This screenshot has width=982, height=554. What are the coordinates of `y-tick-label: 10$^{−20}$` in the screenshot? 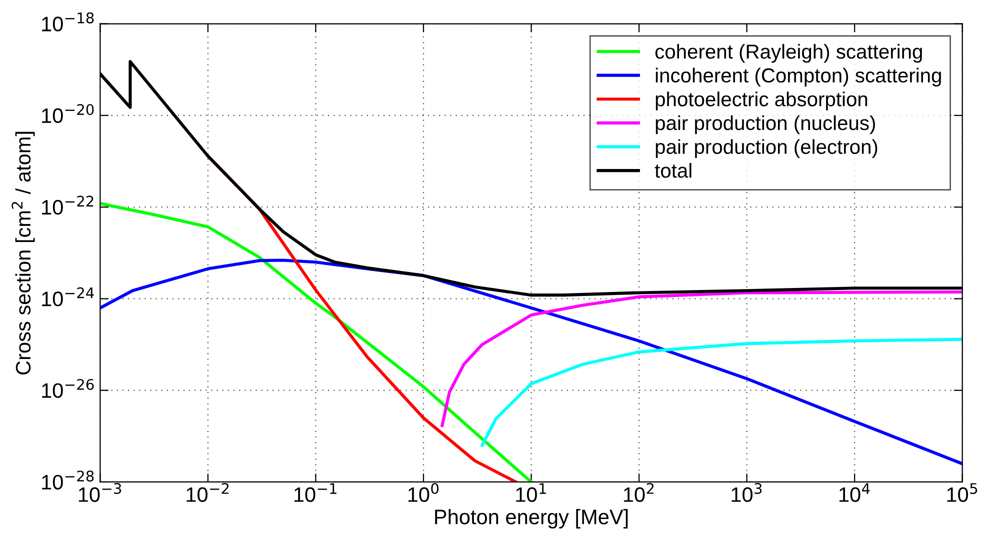 It's located at (68, 114).